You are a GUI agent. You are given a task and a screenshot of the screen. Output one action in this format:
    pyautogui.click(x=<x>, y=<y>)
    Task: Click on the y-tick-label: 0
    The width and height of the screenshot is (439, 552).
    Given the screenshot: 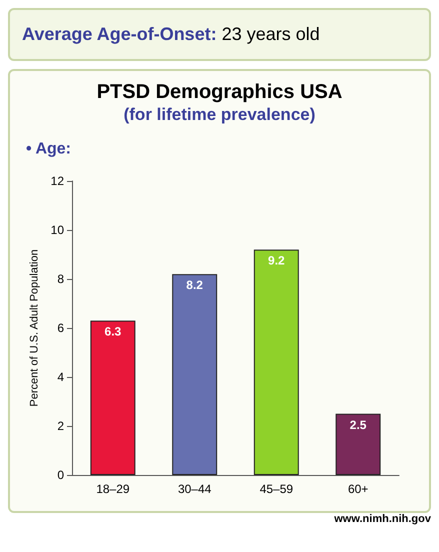 What is the action you would take?
    pyautogui.click(x=60, y=475)
    